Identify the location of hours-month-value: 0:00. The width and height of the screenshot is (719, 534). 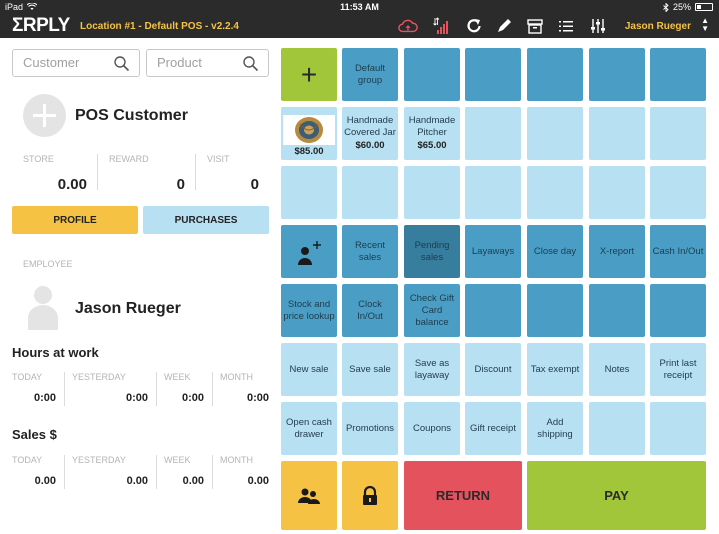
(257, 398).